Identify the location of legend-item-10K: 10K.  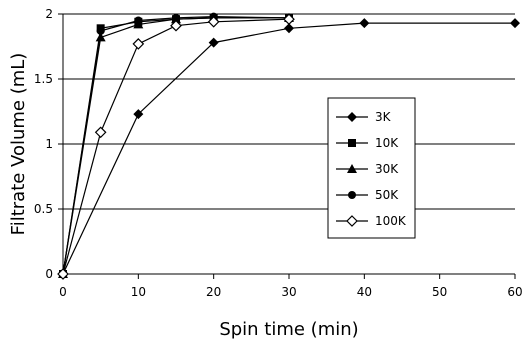
(367, 143).